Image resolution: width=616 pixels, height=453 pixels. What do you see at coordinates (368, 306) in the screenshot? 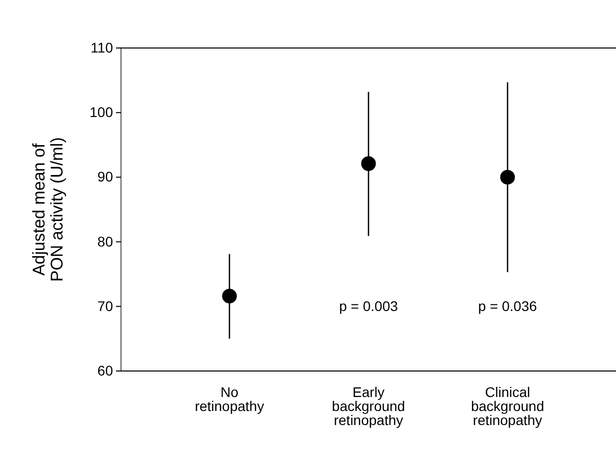
I see `annotation: p = 0.003` at bounding box center [368, 306].